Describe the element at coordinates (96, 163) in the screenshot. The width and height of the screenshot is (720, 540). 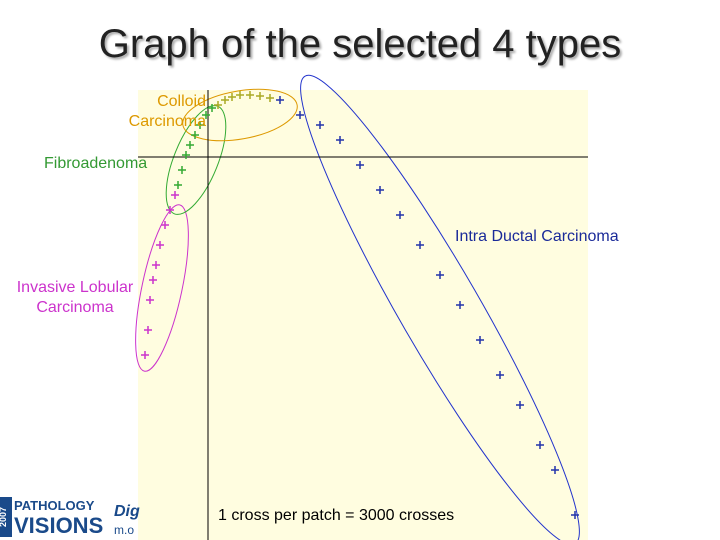
I see `series-label: Fibroadenoma` at that location.